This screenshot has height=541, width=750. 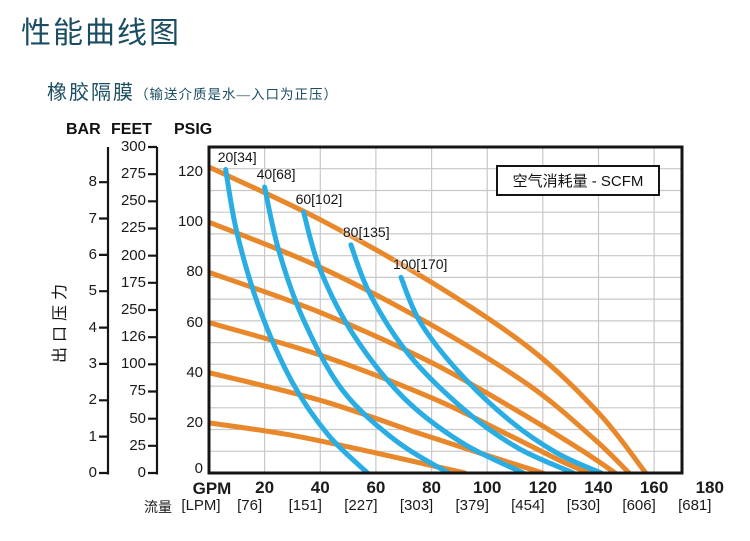 What do you see at coordinates (137, 391) in the screenshot?
I see `feet-tick-label: 75` at bounding box center [137, 391].